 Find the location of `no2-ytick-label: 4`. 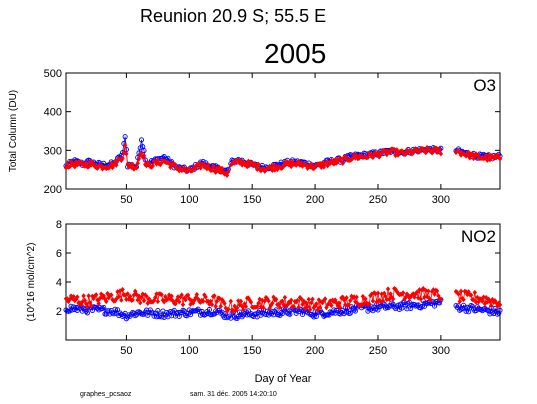

no2-ytick-label: 4 is located at coordinates (59, 283).